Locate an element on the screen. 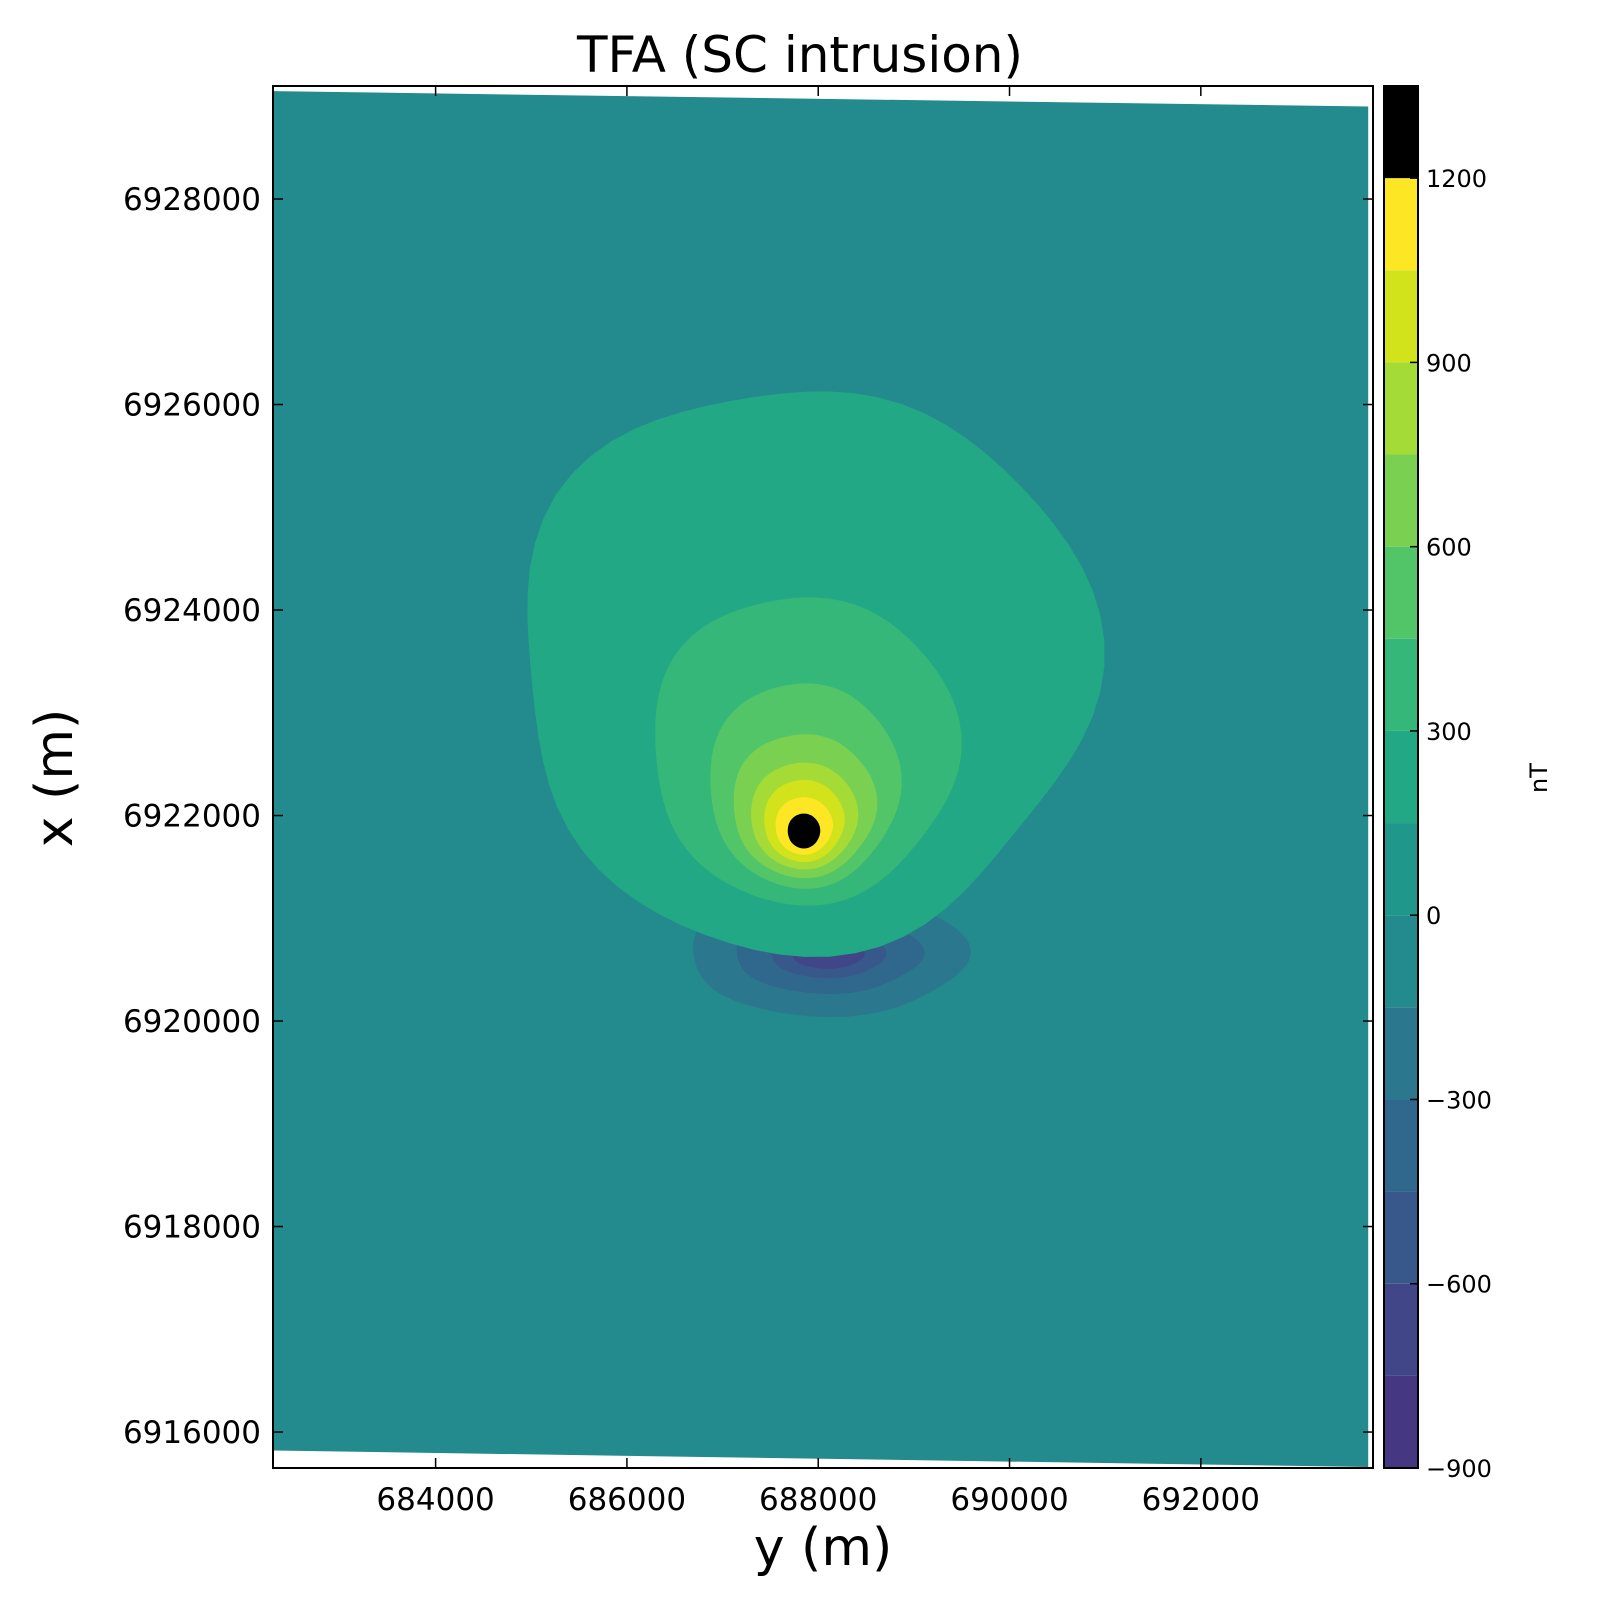 This screenshot has width=1600, height=1600. chart-title: TFA (SC intrusion) is located at coordinates (799, 55).